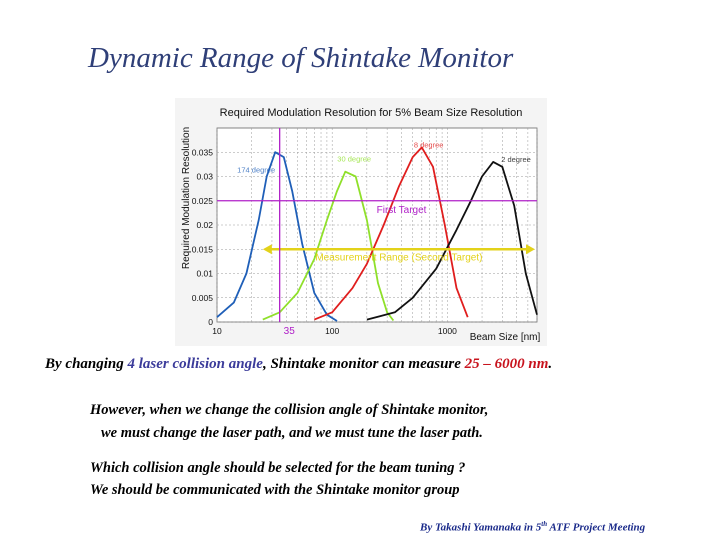 The width and height of the screenshot is (720, 540). What do you see at coordinates (186, 198) in the screenshot?
I see `y-axis-title: Required Modulation Resolution` at bounding box center [186, 198].